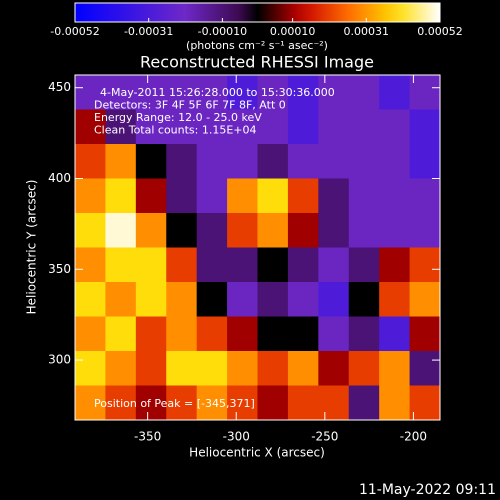  What do you see at coordinates (222, 31) in the screenshot?
I see `colorbar-tick-label: -0.00010` at bounding box center [222, 31].